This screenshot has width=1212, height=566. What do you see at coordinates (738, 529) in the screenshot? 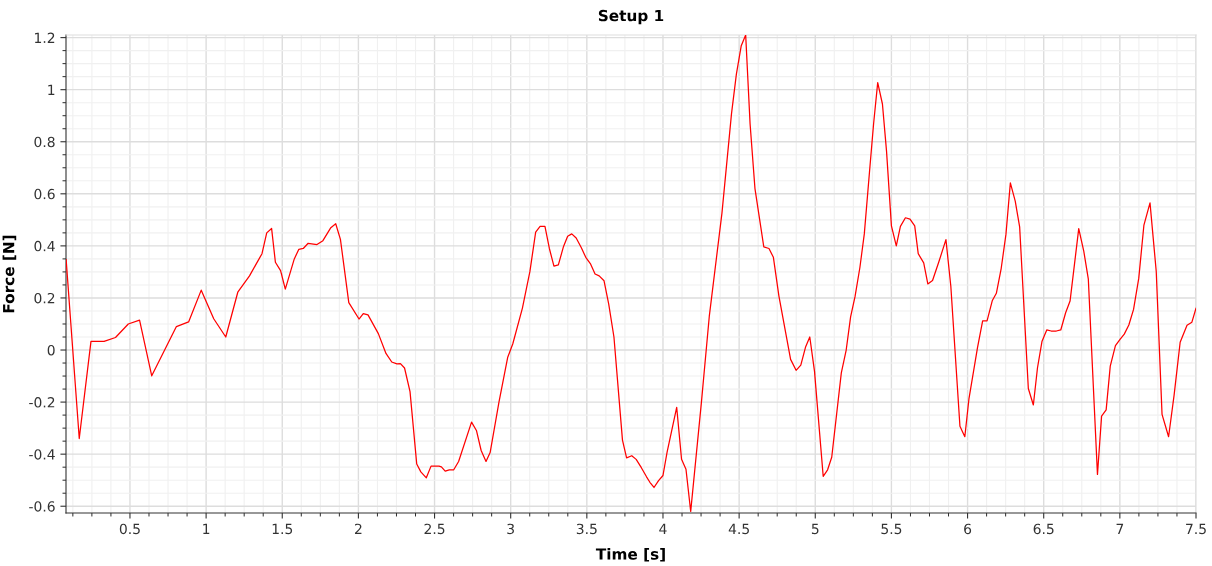
I see `x-tick-label: 4.5` at bounding box center [738, 529].